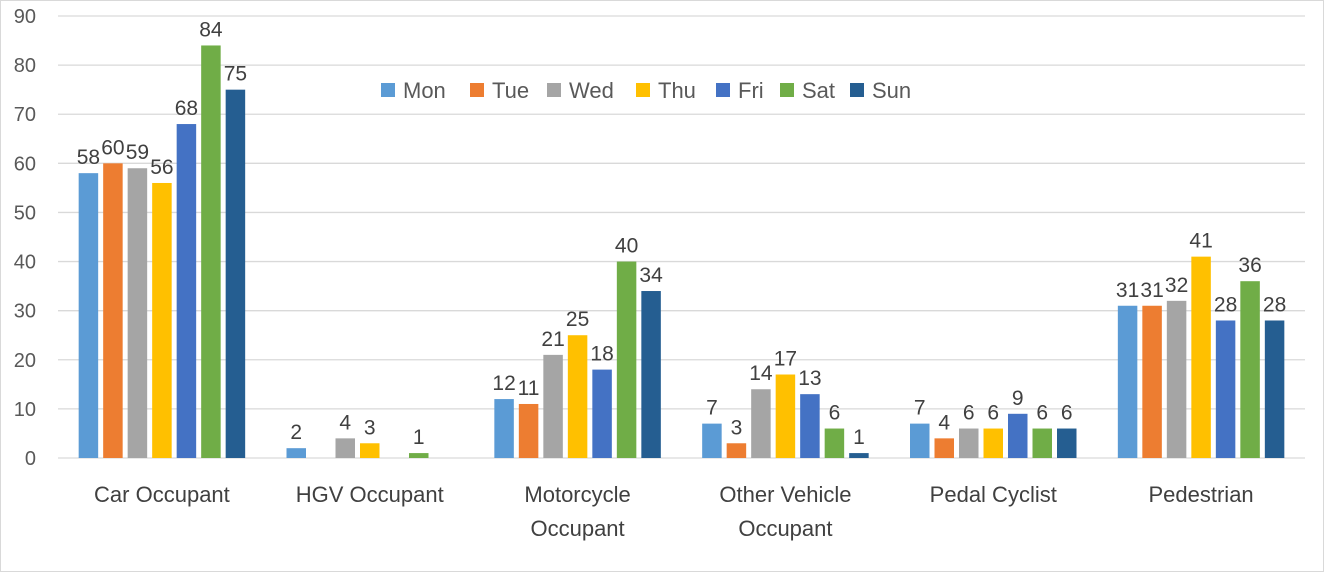 The image size is (1324, 572). I want to click on legend-swatch-tue, so click(477, 90).